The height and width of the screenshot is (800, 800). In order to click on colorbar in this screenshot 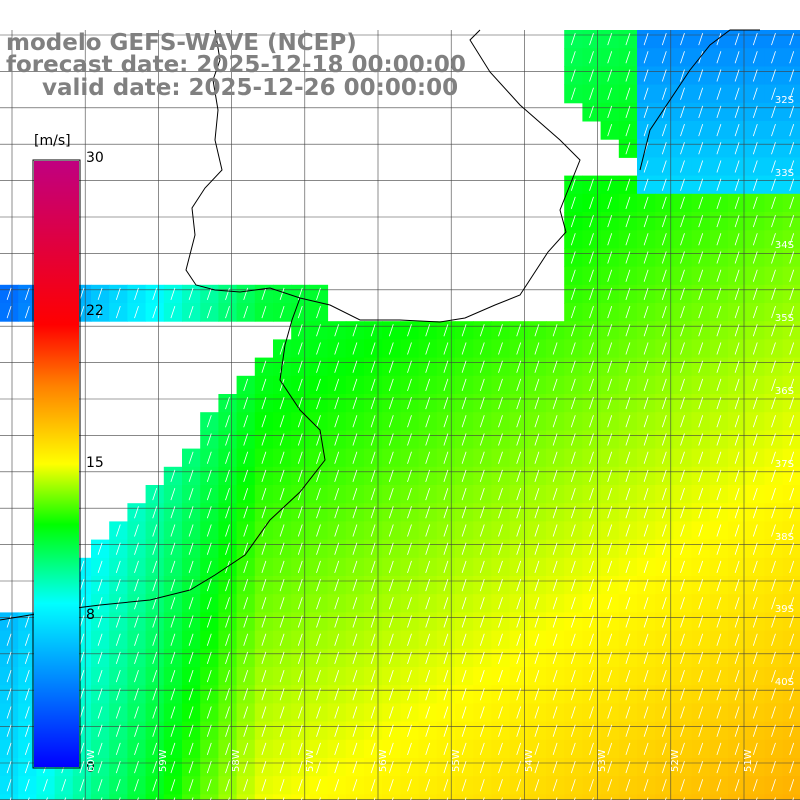, I will do `click(56, 464)`.